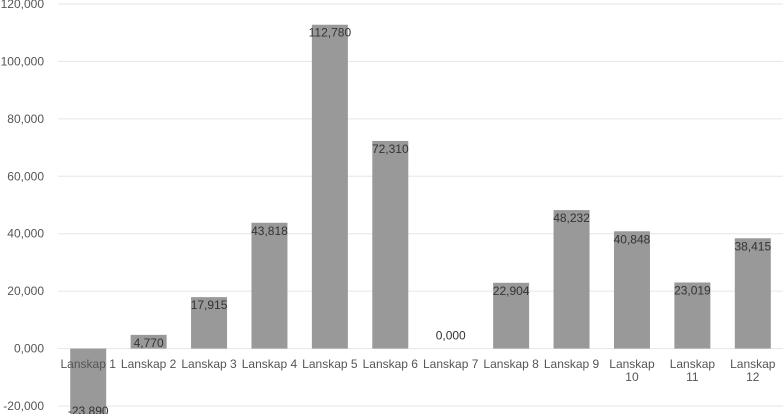 The width and height of the screenshot is (783, 419). I want to click on data-label: 40,848, so click(632, 239).